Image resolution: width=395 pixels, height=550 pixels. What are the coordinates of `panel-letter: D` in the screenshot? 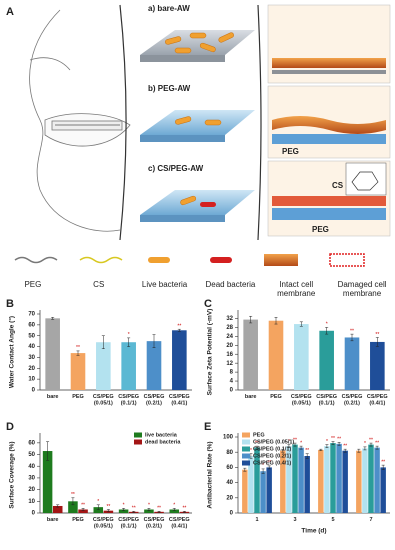 It's located at (10, 427).